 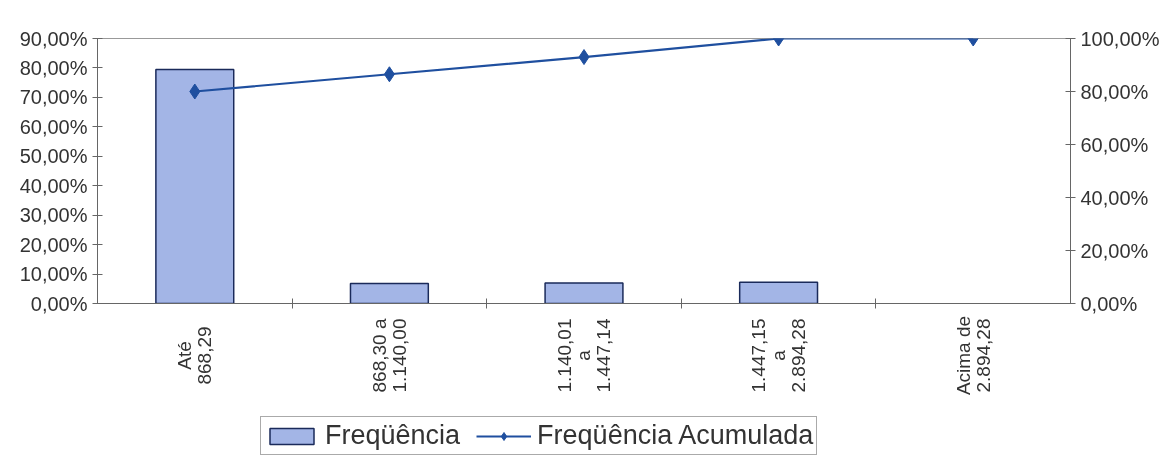 What do you see at coordinates (393, 435) in the screenshot?
I see `legend-label: Freqüência` at bounding box center [393, 435].